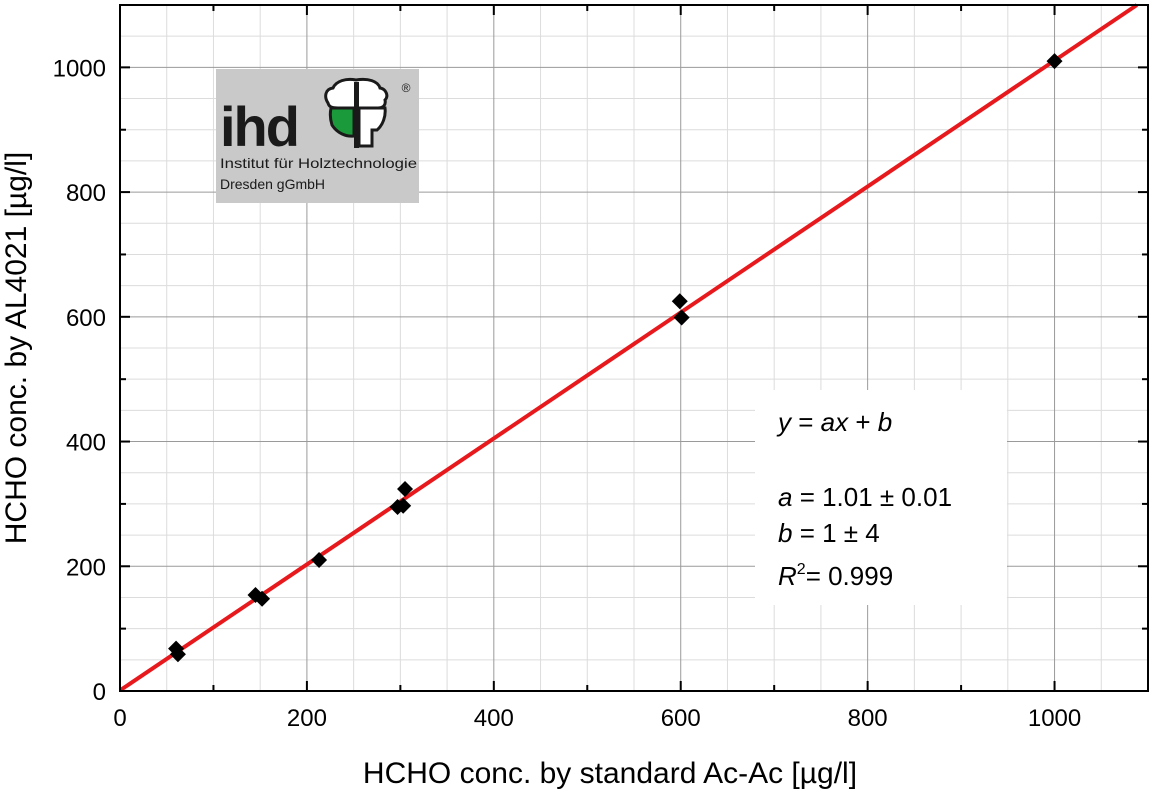 The width and height of the screenshot is (1150, 792). Describe the element at coordinates (259, 126) in the screenshot. I see `logo-wordmark: ihd` at that location.